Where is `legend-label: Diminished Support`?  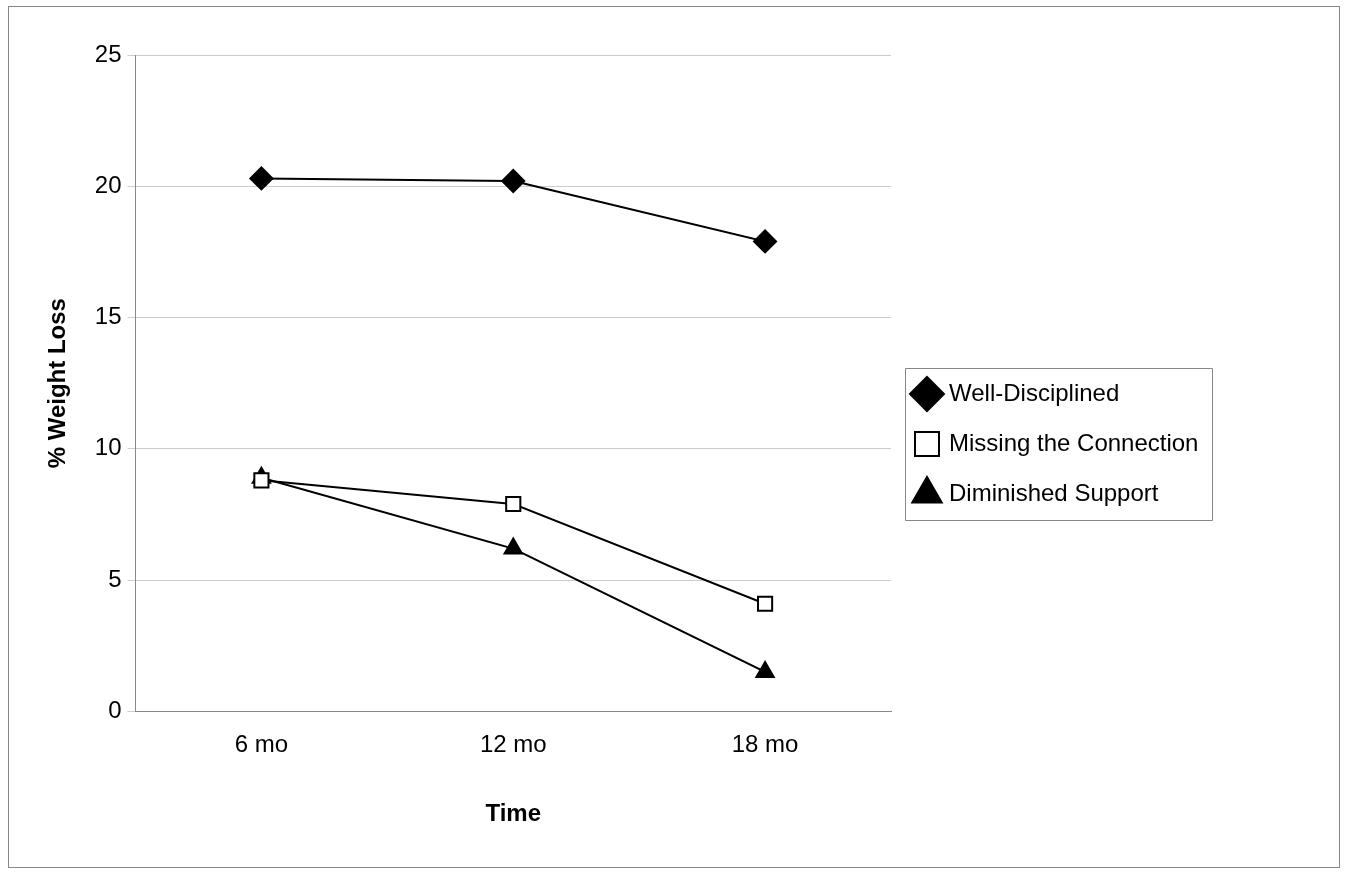 legend-label: Diminished Support is located at coordinates (1054, 492).